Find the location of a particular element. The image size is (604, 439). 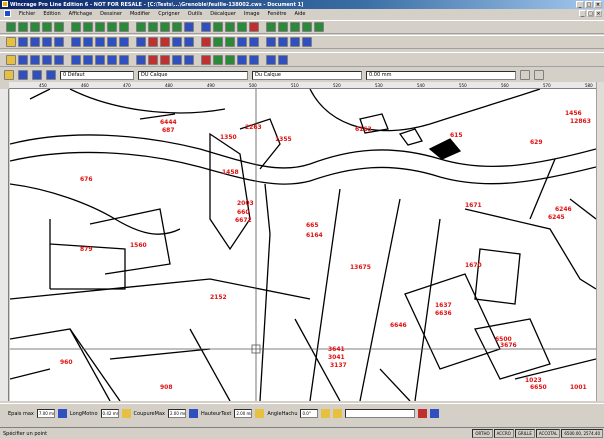

doc-minimize-button: _ is located at coordinates (582, 13).